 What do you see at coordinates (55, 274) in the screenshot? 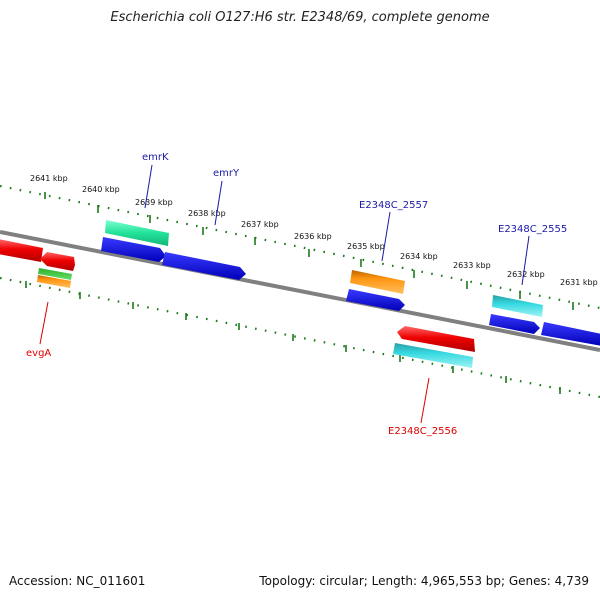
I see `feature-box-evgA-green` at bounding box center [55, 274].